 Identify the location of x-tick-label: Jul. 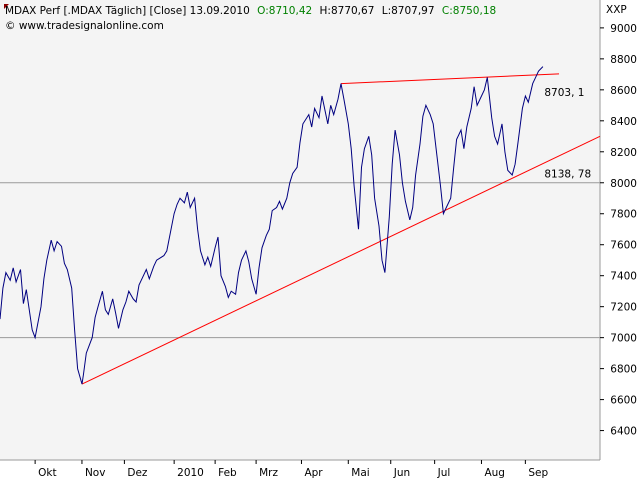
(444, 473).